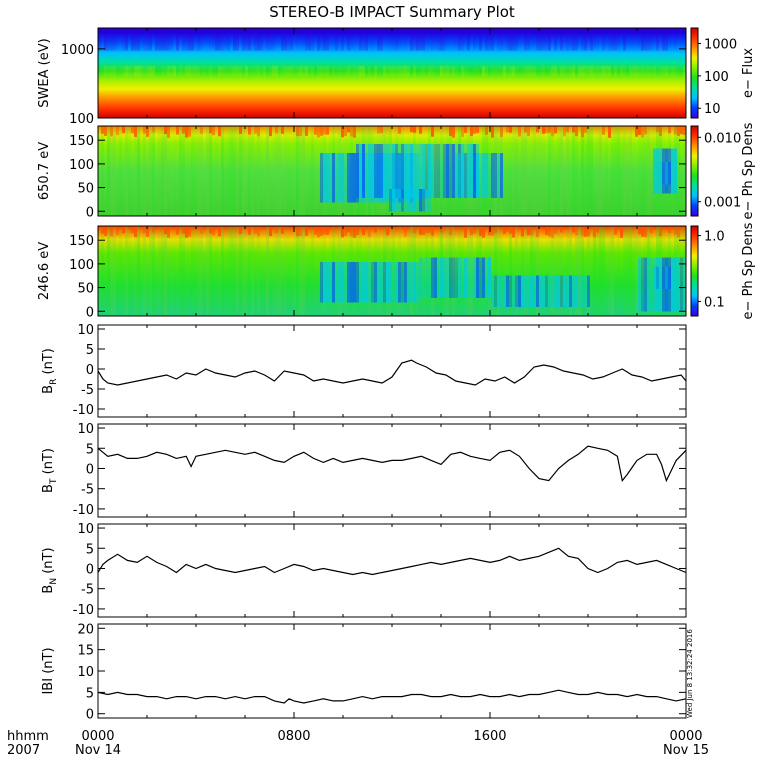 The height and width of the screenshot is (784, 780). What do you see at coordinates (720, 44) in the screenshot?
I see `colorbar-tick-label: 1000` at bounding box center [720, 44].